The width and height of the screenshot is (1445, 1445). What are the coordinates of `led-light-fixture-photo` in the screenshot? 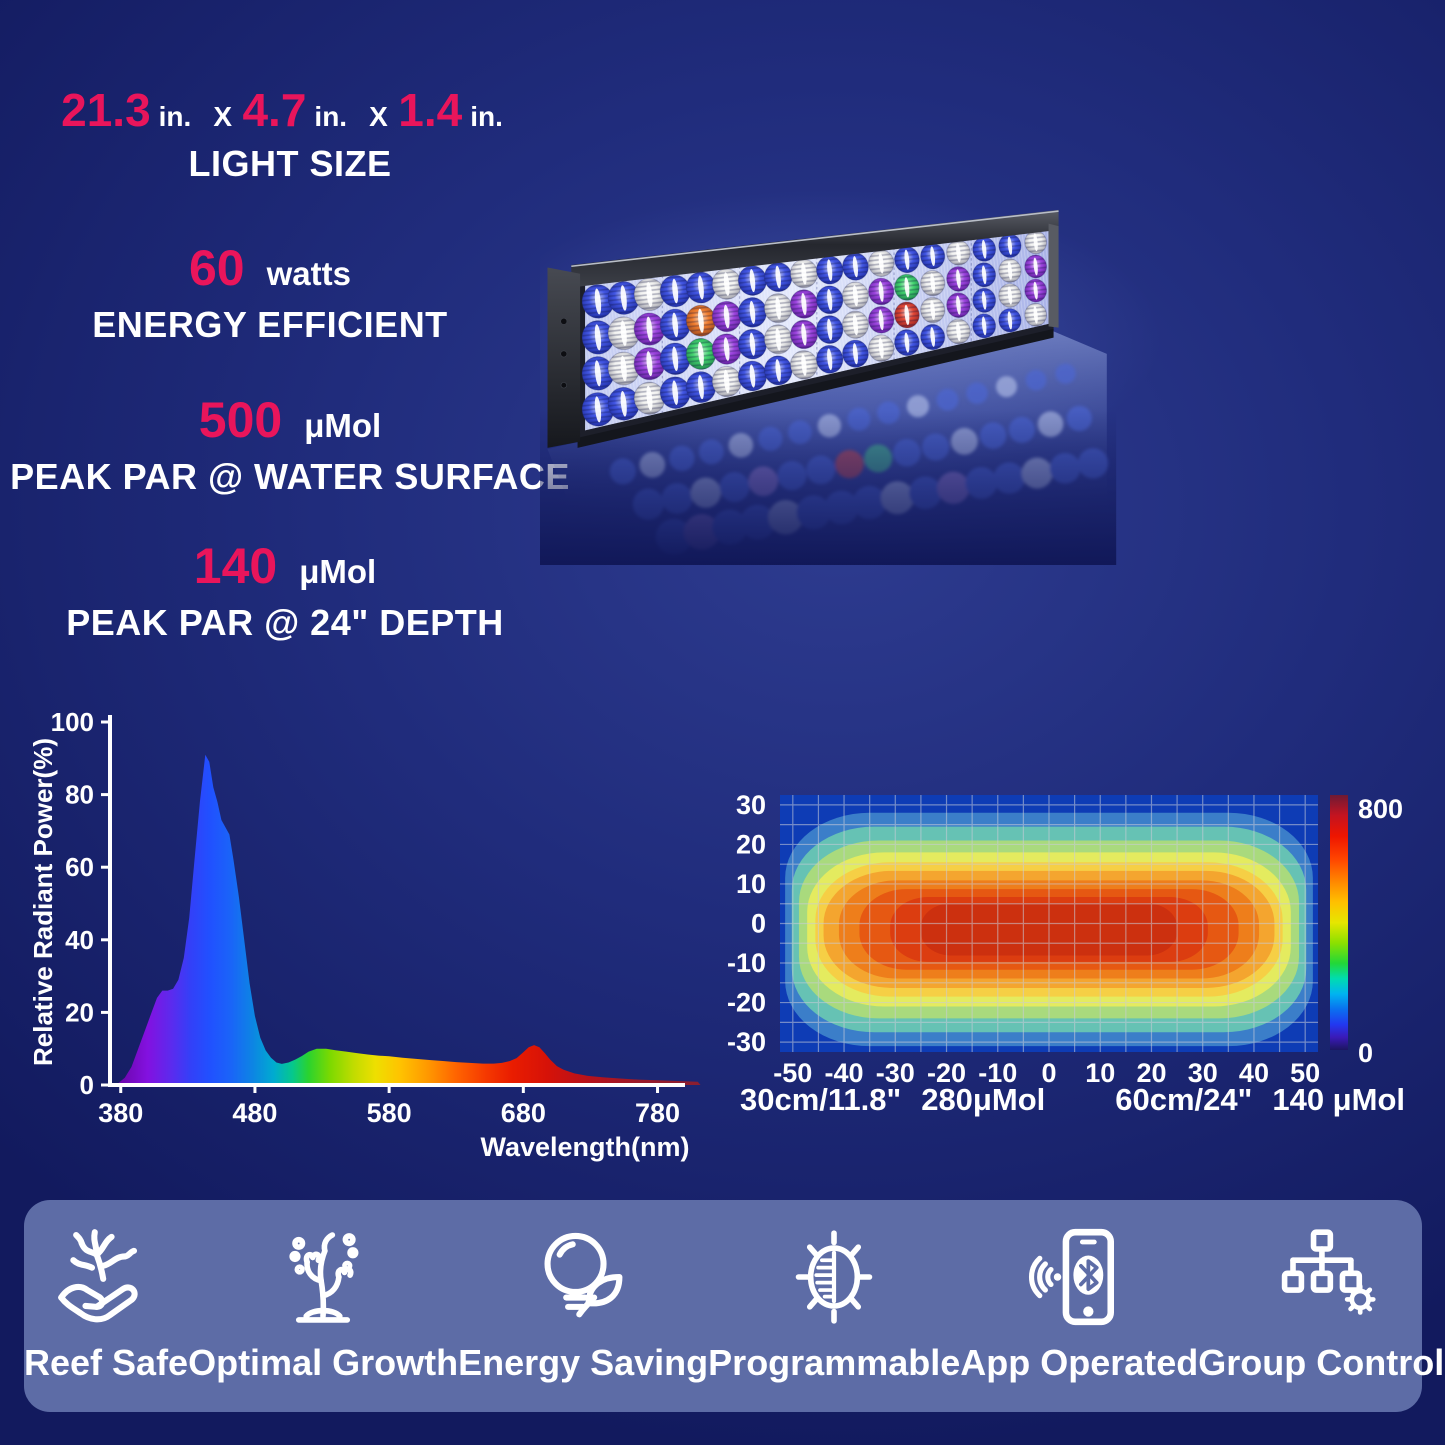 It's located at (852, 377).